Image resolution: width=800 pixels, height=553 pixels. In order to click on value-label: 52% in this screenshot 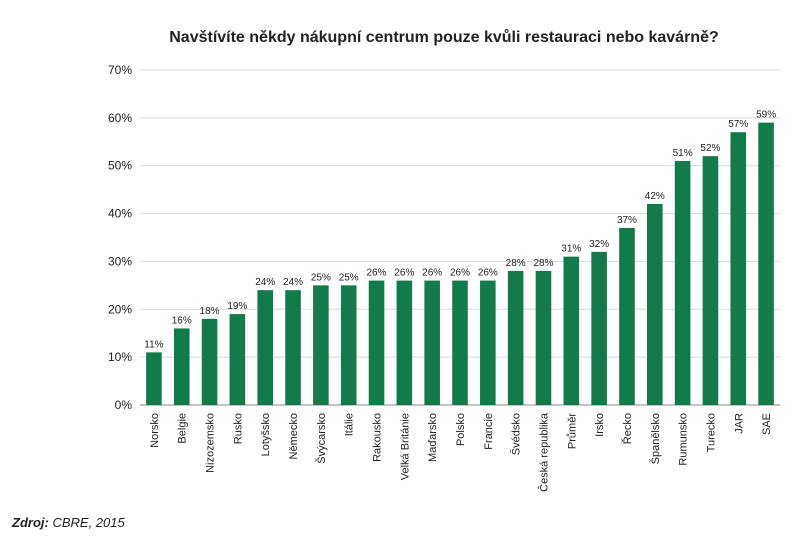, I will do `click(710, 148)`.